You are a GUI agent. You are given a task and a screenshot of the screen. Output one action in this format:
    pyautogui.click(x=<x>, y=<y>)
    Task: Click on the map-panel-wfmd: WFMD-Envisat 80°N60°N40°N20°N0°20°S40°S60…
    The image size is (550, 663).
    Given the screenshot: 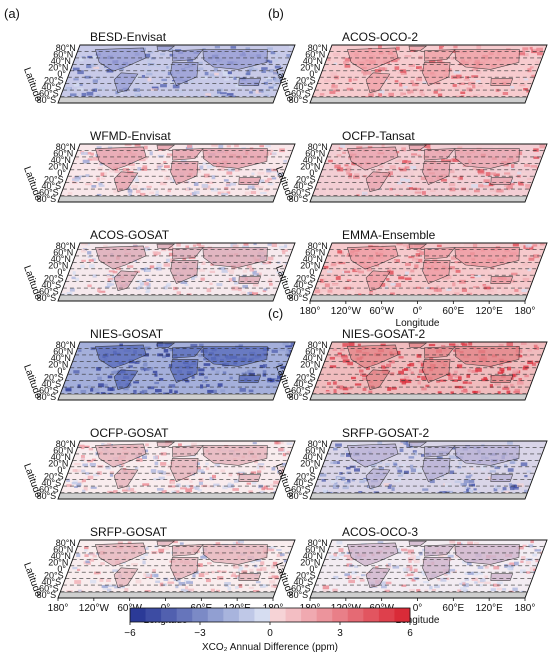 What is the action you would take?
    pyautogui.click(x=158, y=167)
    